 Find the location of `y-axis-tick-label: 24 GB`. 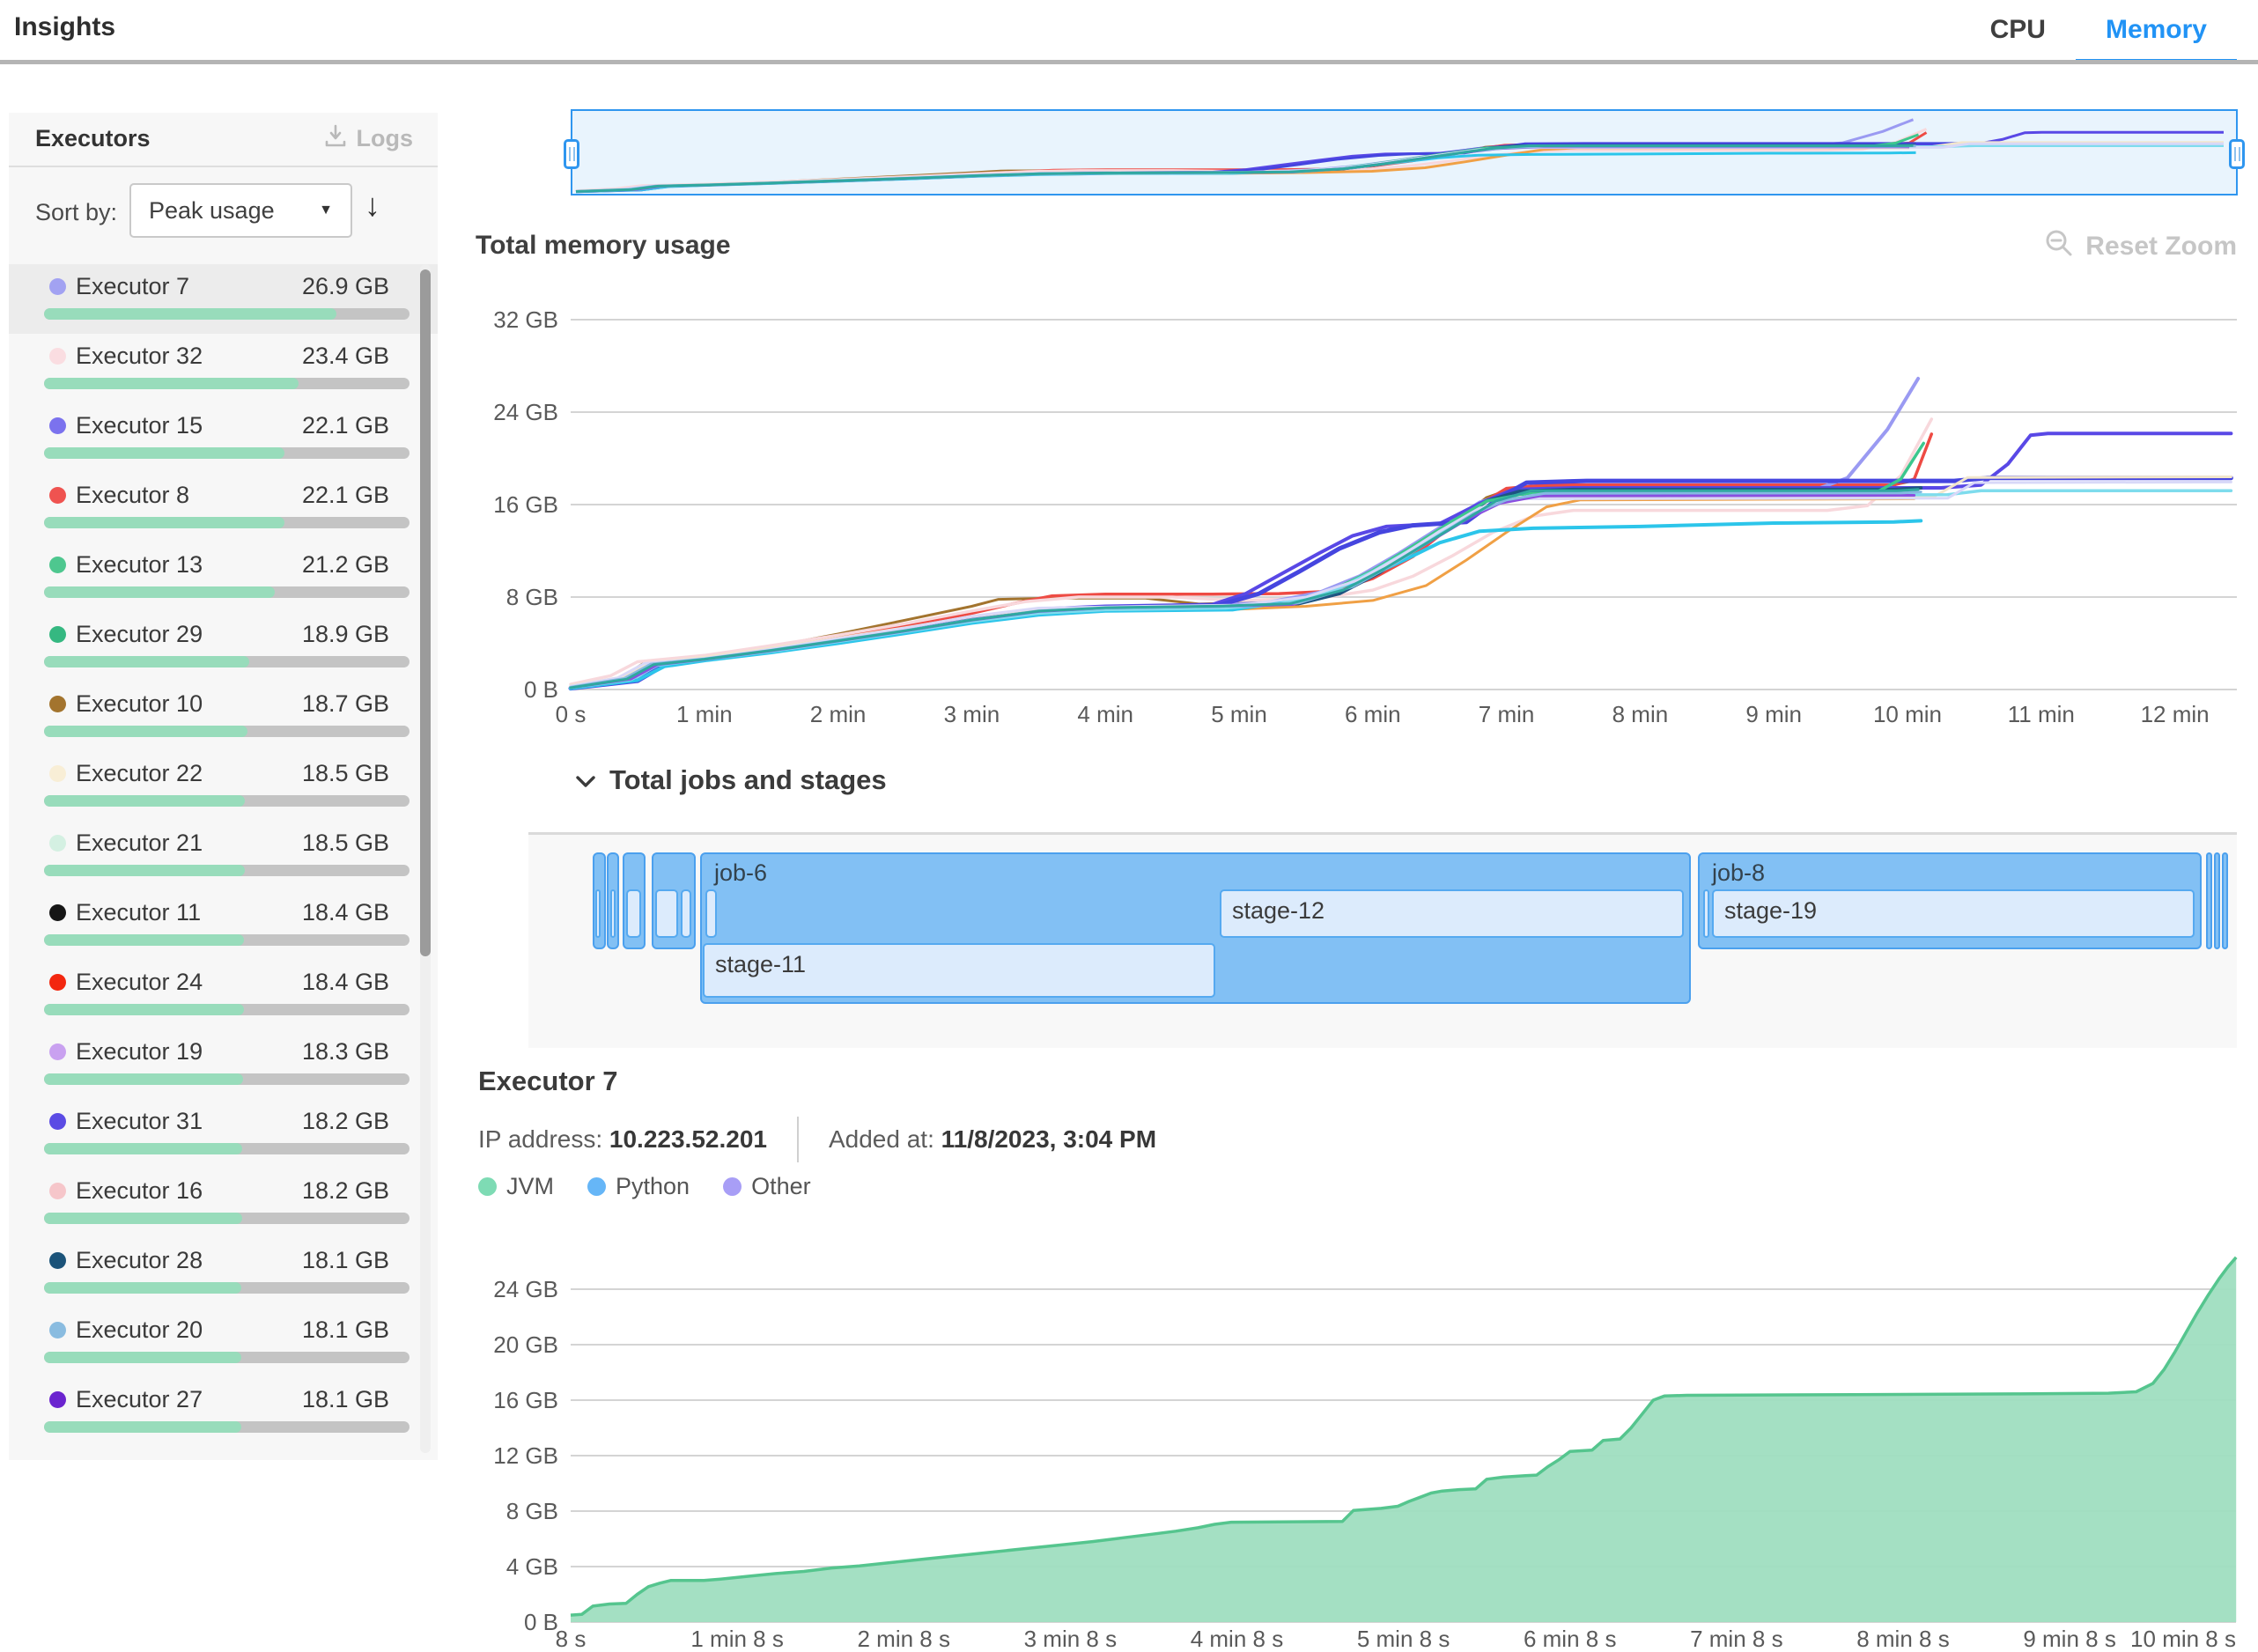

y-axis-tick-label: 24 GB is located at coordinates (525, 412).